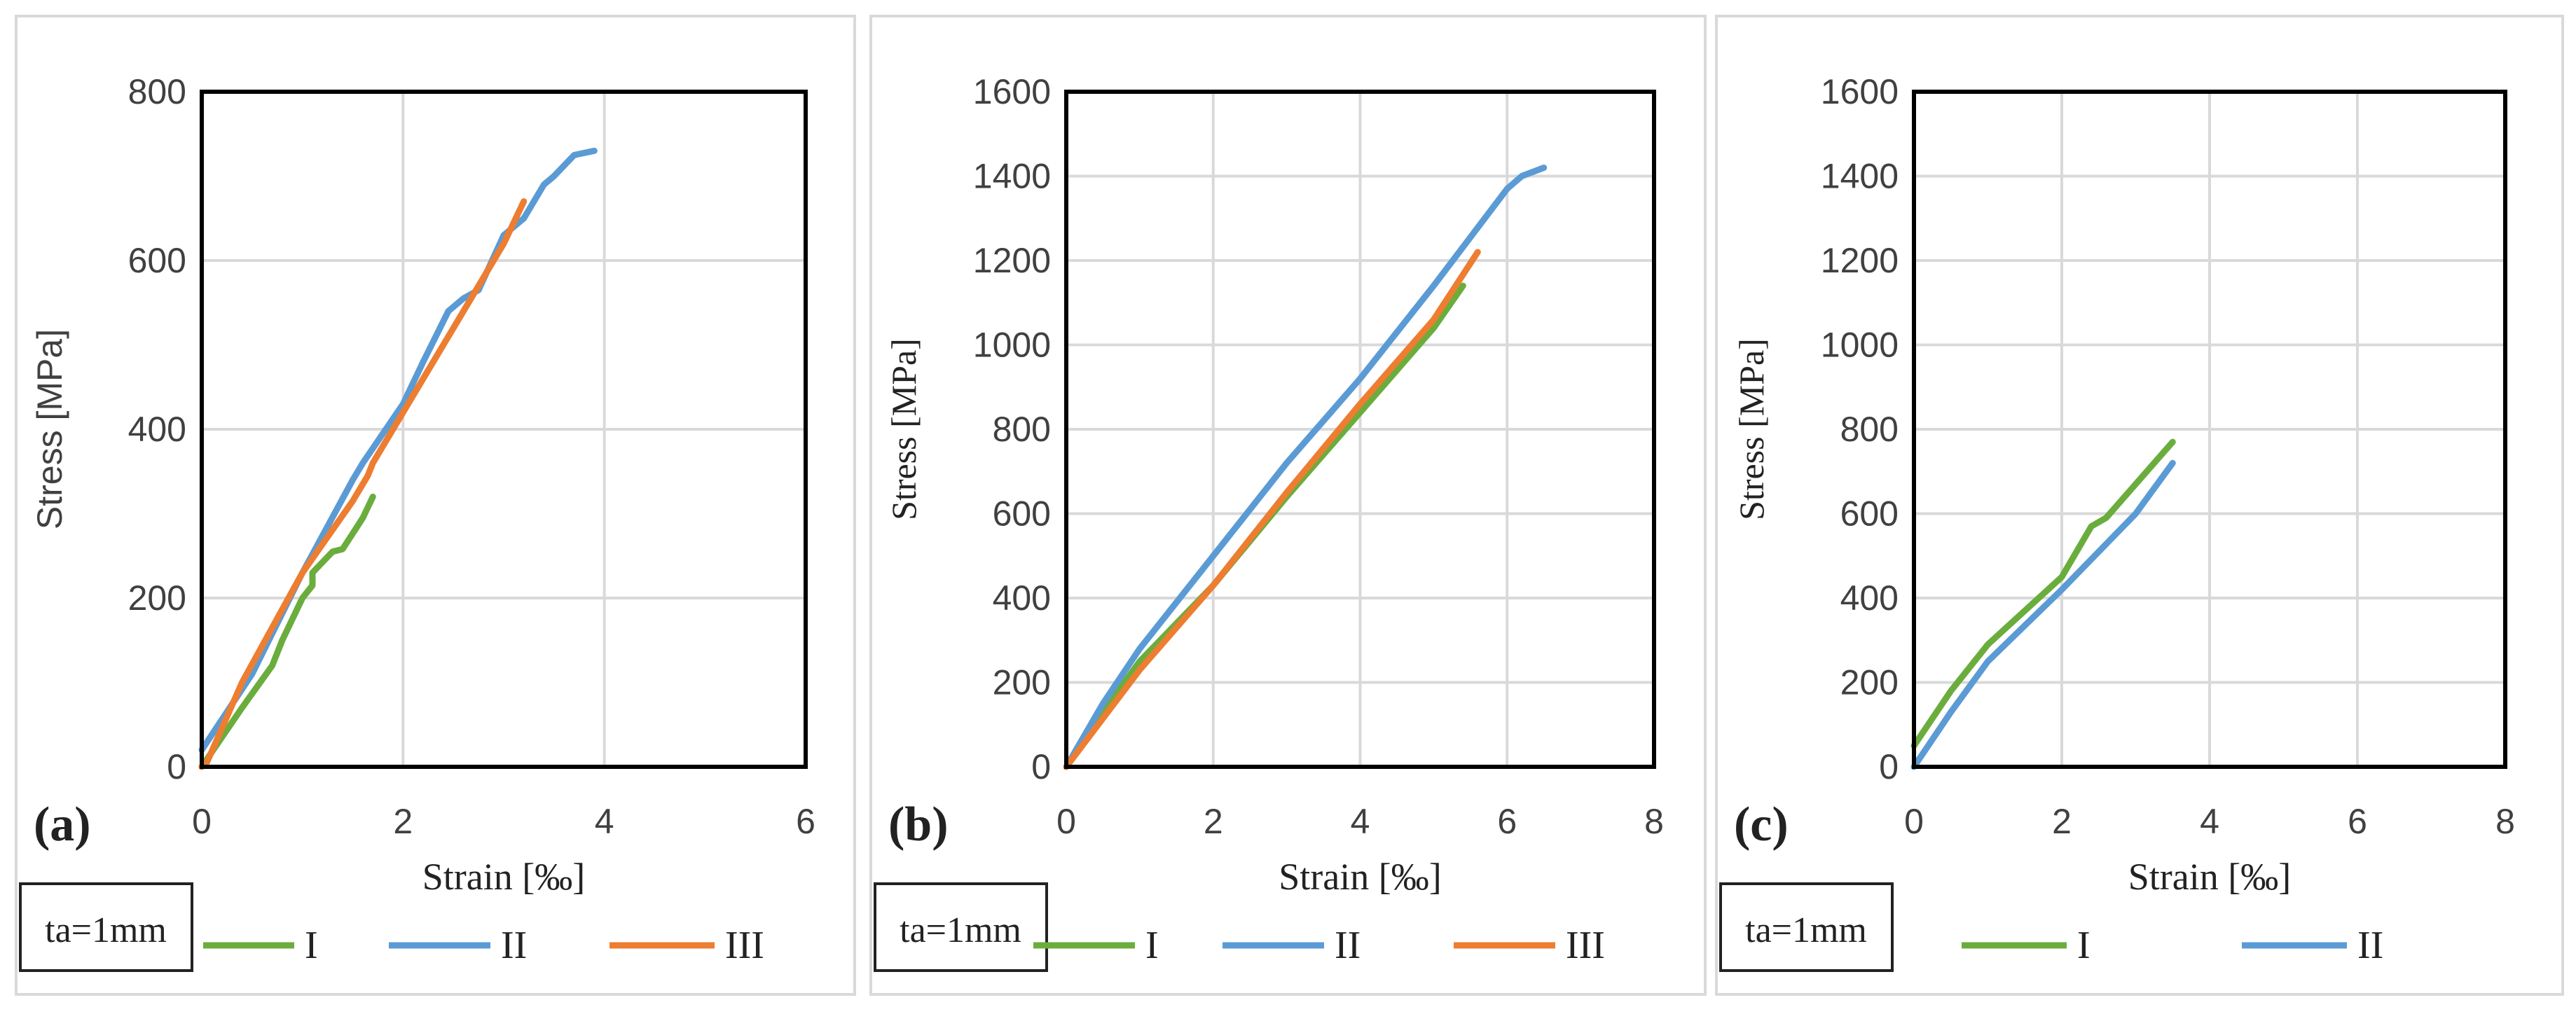  What do you see at coordinates (1761, 825) in the screenshot?
I see `panel-label: (c)` at bounding box center [1761, 825].